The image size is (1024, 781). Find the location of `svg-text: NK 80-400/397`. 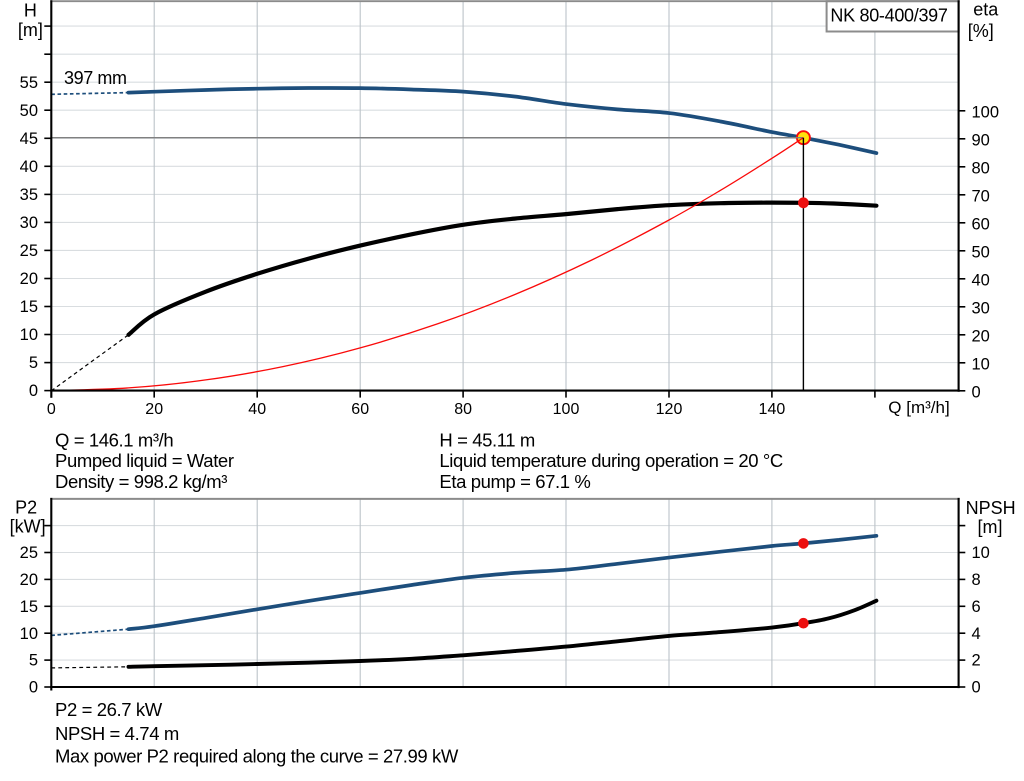

svg-text: NK 80-400/397 is located at coordinates (888, 15).